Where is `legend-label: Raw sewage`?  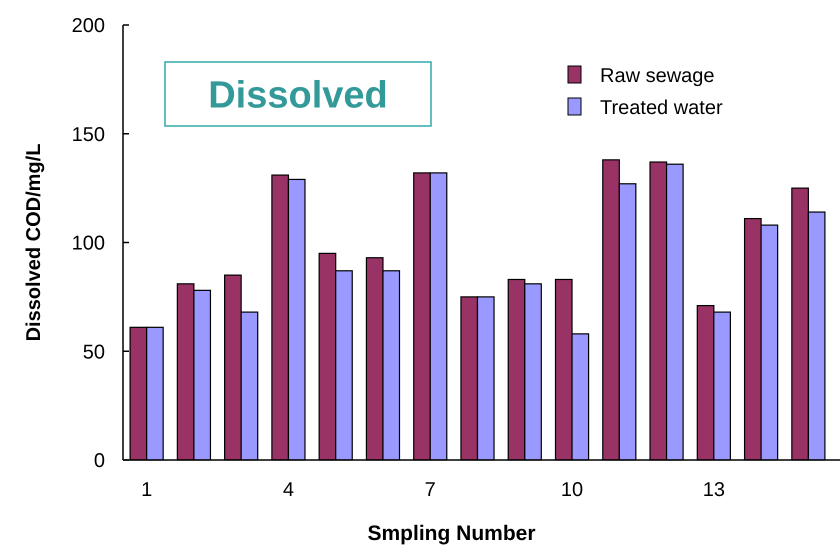 legend-label: Raw sewage is located at coordinates (657, 76).